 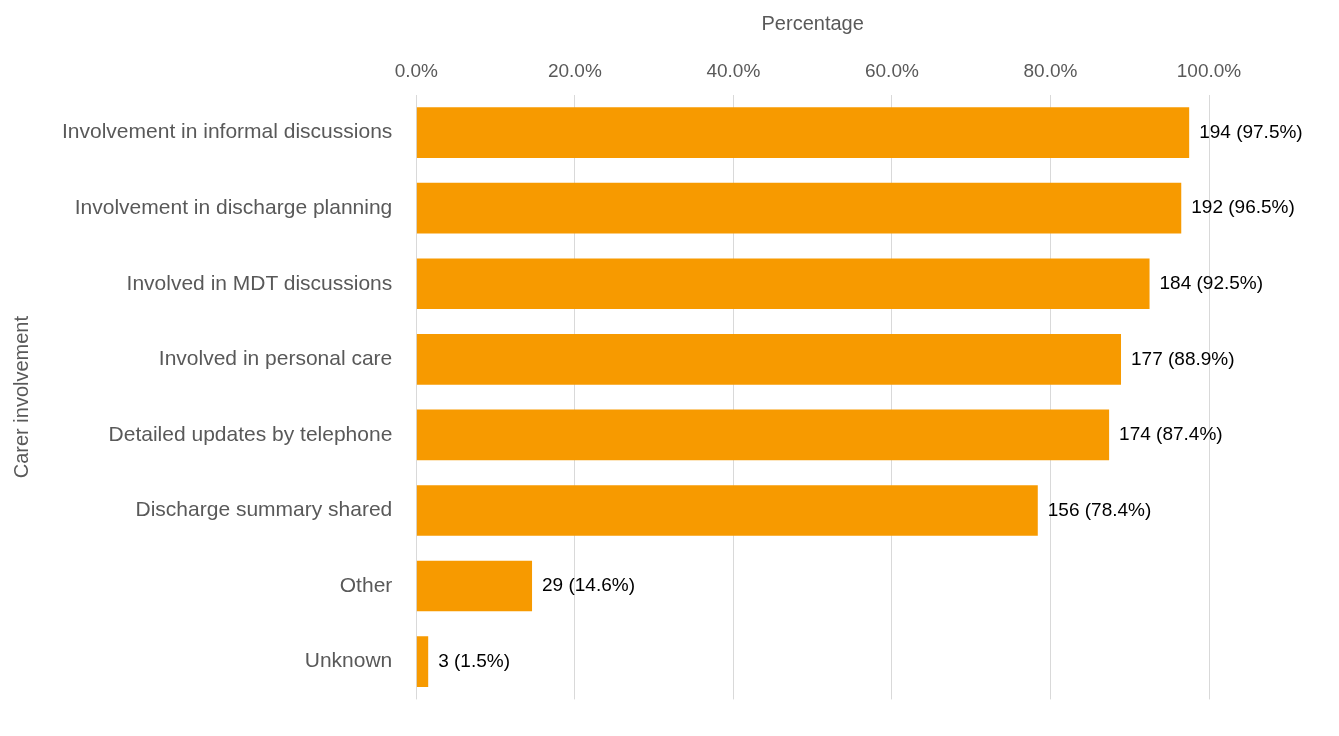 I want to click on y-tick-label: Discharge summary shared, so click(x=264, y=509).